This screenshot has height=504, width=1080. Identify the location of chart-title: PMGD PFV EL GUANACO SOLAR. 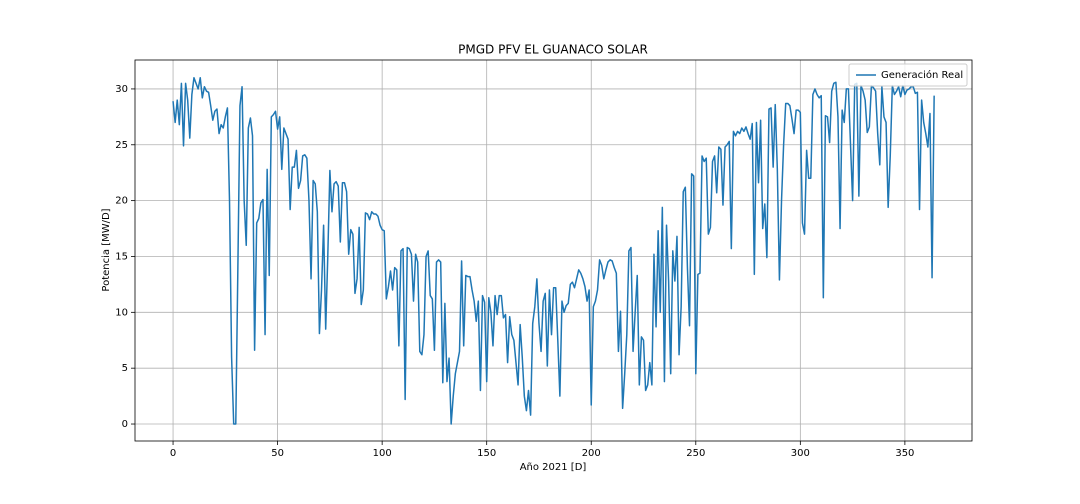
(553, 50).